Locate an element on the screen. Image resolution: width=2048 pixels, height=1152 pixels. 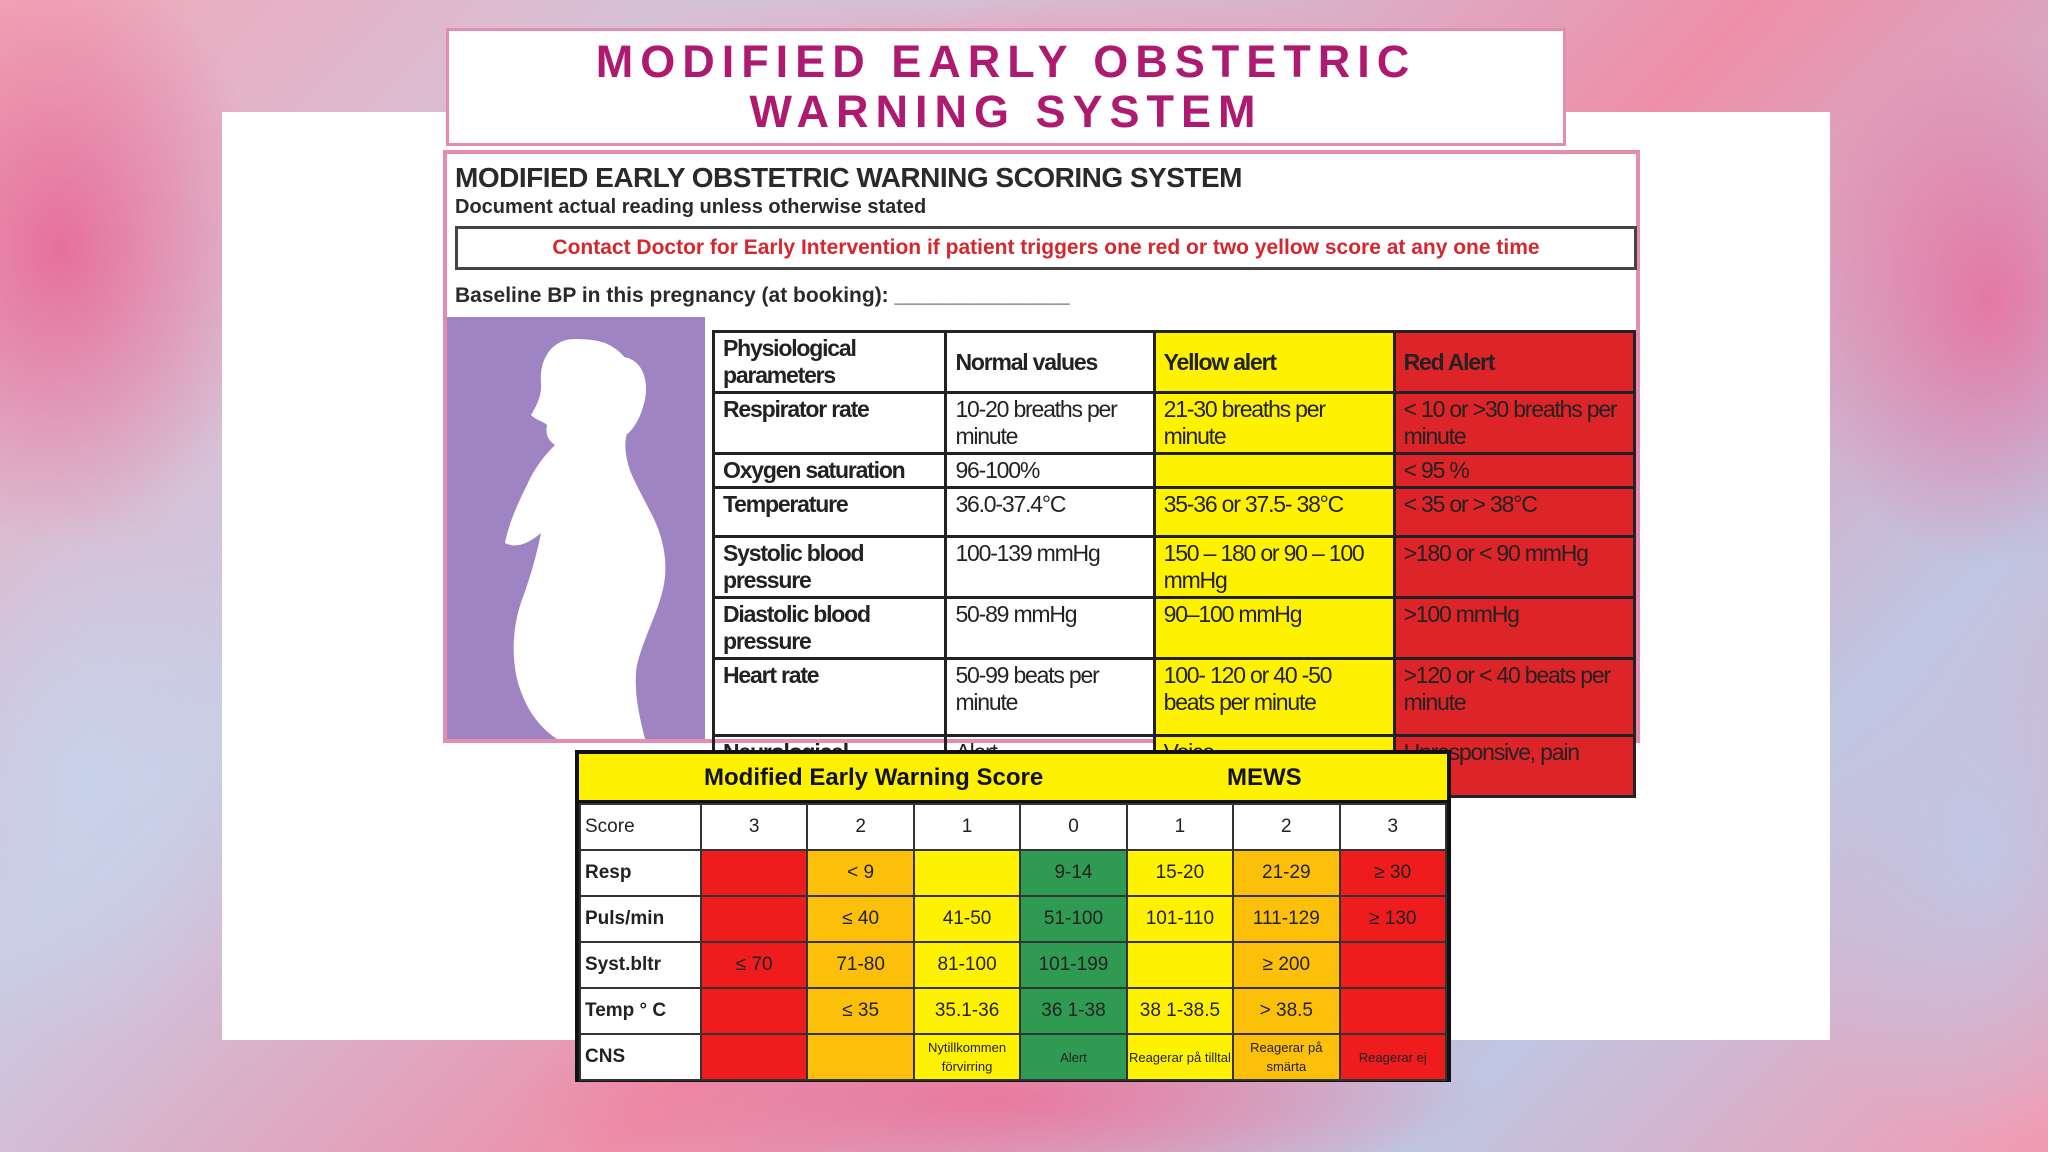
table-cell: ≤ 70 is located at coordinates (754, 965).